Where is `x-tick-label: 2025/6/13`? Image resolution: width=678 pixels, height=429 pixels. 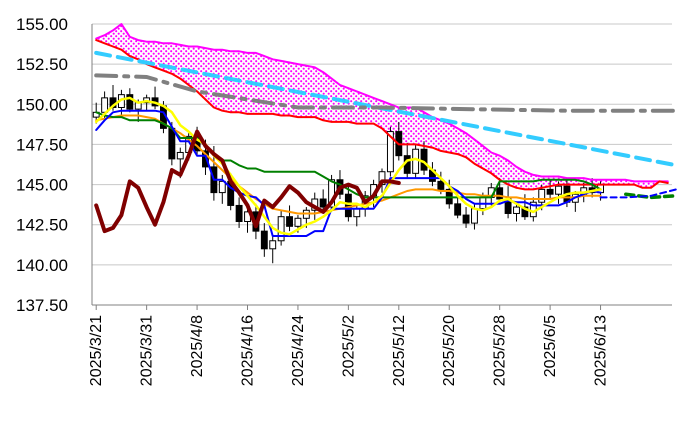
x-tick-label: 2025/6/13 is located at coordinates (601, 350).